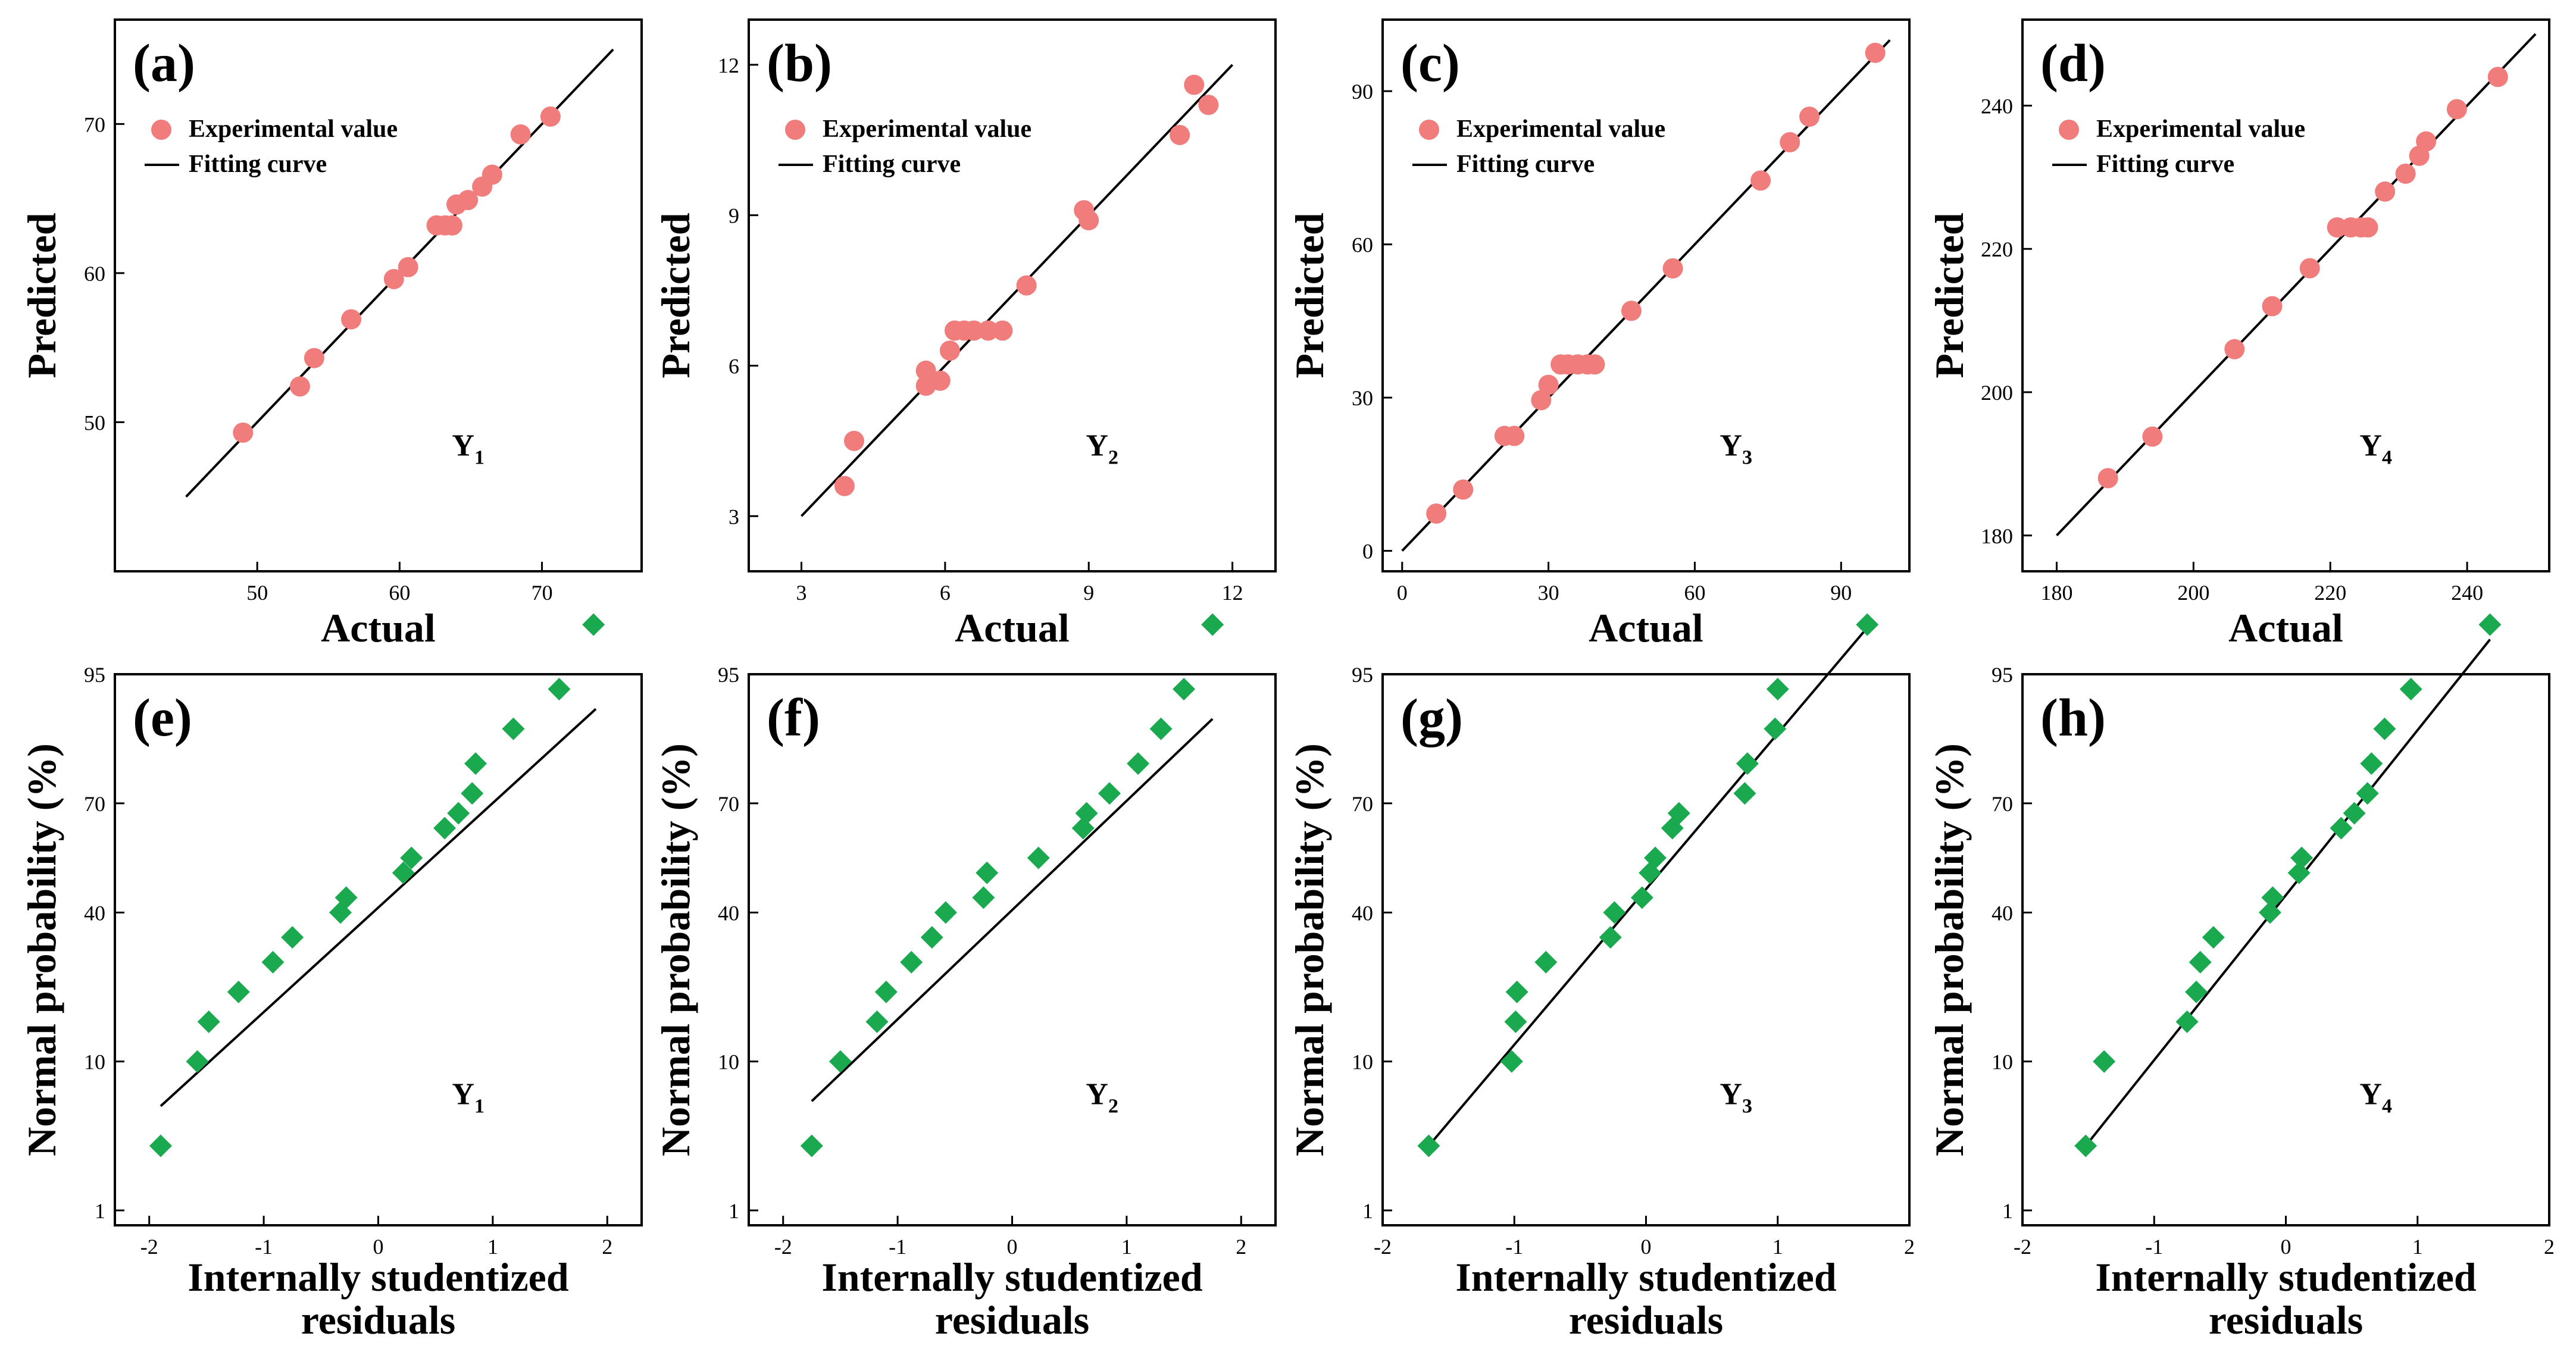 This screenshot has width=2576, height=1358. What do you see at coordinates (1362, 92) in the screenshot?
I see `y-tick-label: 90` at bounding box center [1362, 92].